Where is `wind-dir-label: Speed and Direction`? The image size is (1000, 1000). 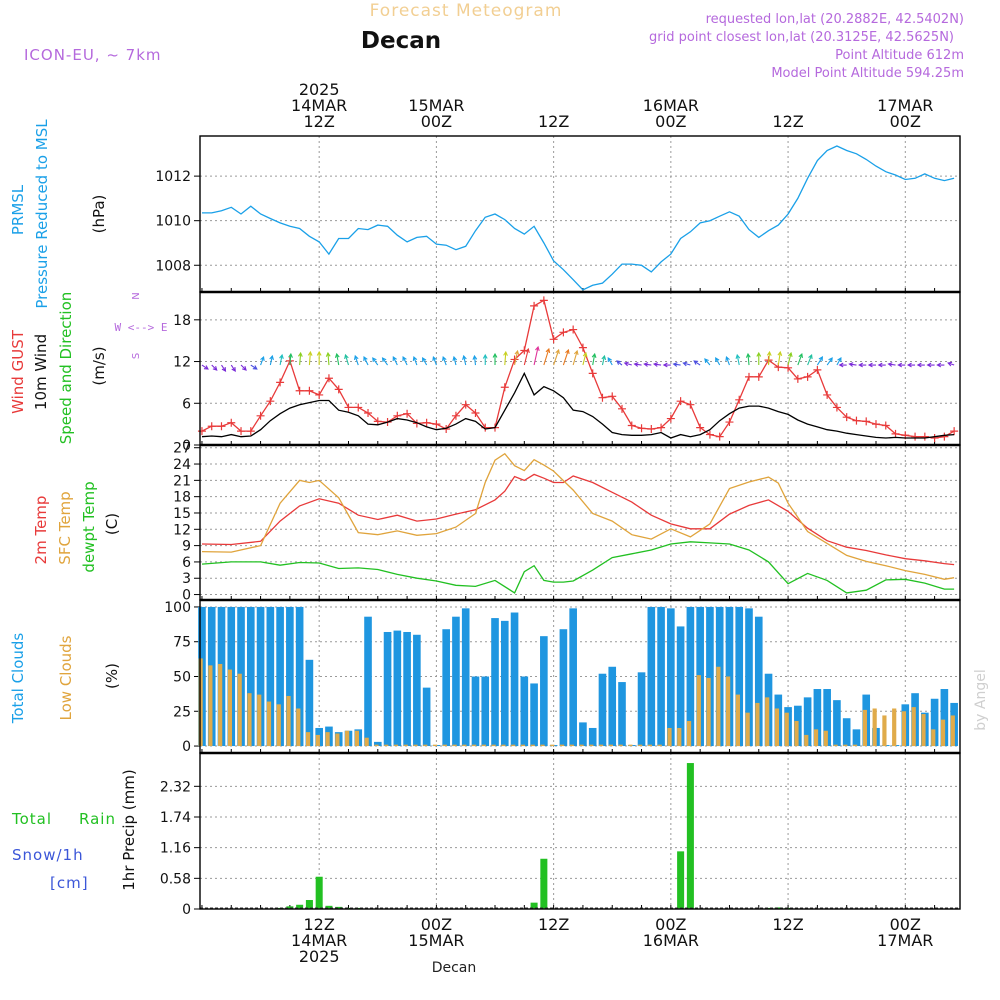
wind-dir-label: Speed and Direction is located at coordinates (66, 368).